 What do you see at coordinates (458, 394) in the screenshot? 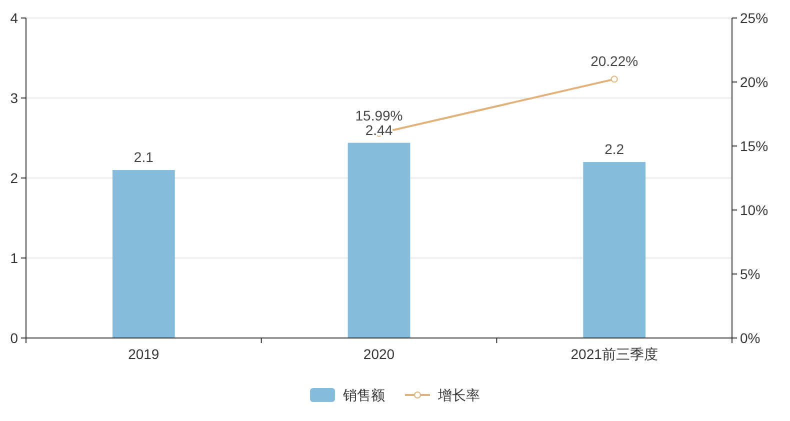
I see `legend-label: 增长率` at bounding box center [458, 394].